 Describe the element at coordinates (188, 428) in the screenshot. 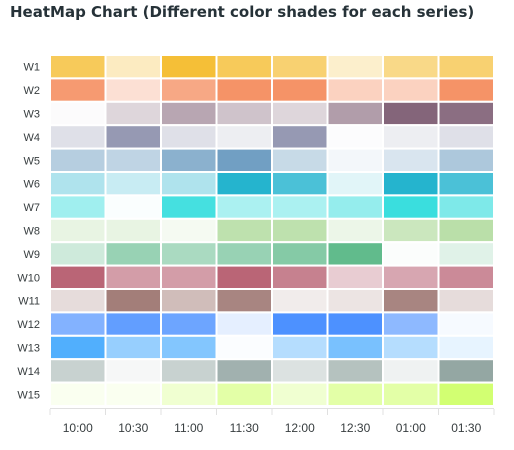

I see `x-axis-label: 11:00` at that location.